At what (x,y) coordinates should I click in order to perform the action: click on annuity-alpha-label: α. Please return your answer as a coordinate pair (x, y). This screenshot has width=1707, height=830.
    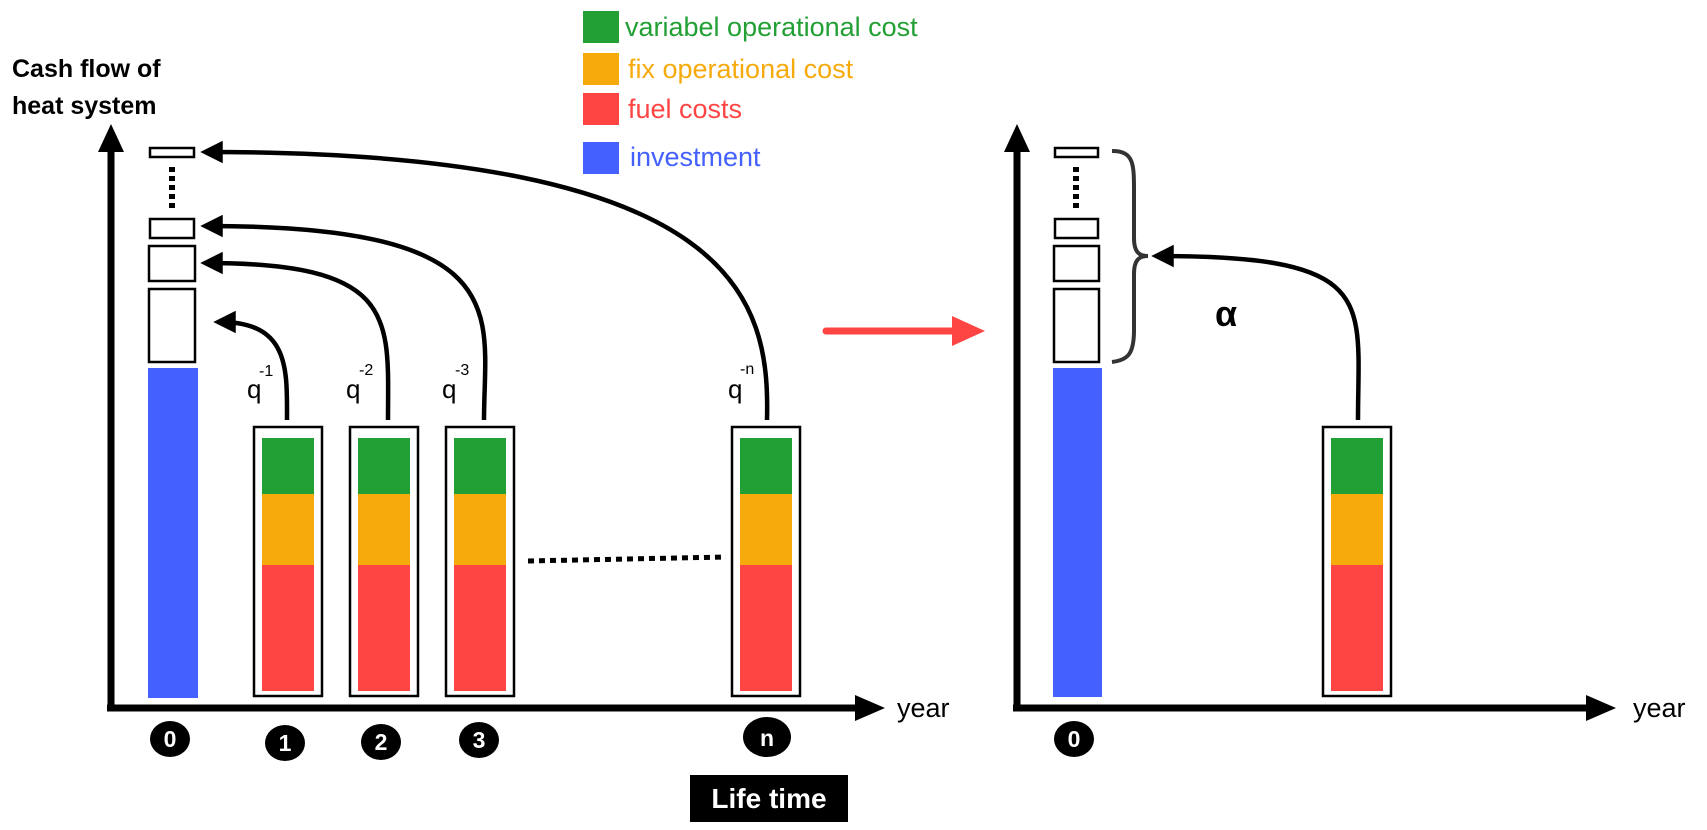
    Looking at the image, I should click on (1226, 313).